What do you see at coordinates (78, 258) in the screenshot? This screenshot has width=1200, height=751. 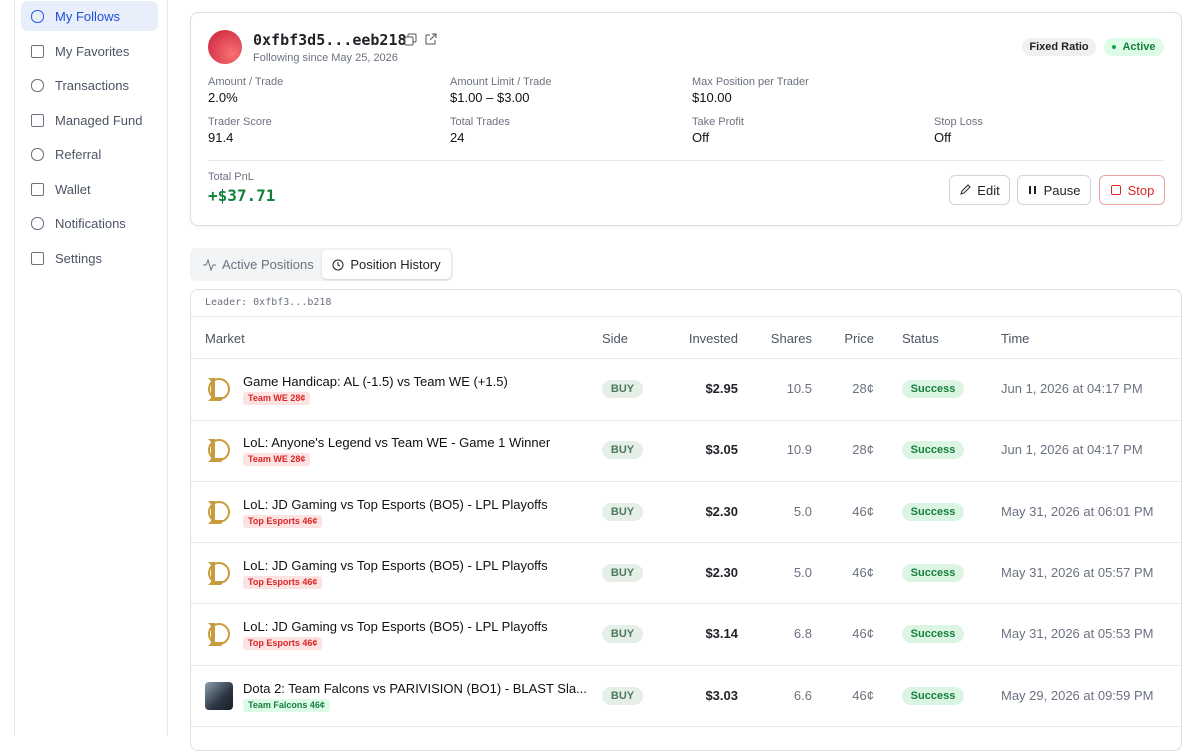 I see `nav-item: Settings` at bounding box center [78, 258].